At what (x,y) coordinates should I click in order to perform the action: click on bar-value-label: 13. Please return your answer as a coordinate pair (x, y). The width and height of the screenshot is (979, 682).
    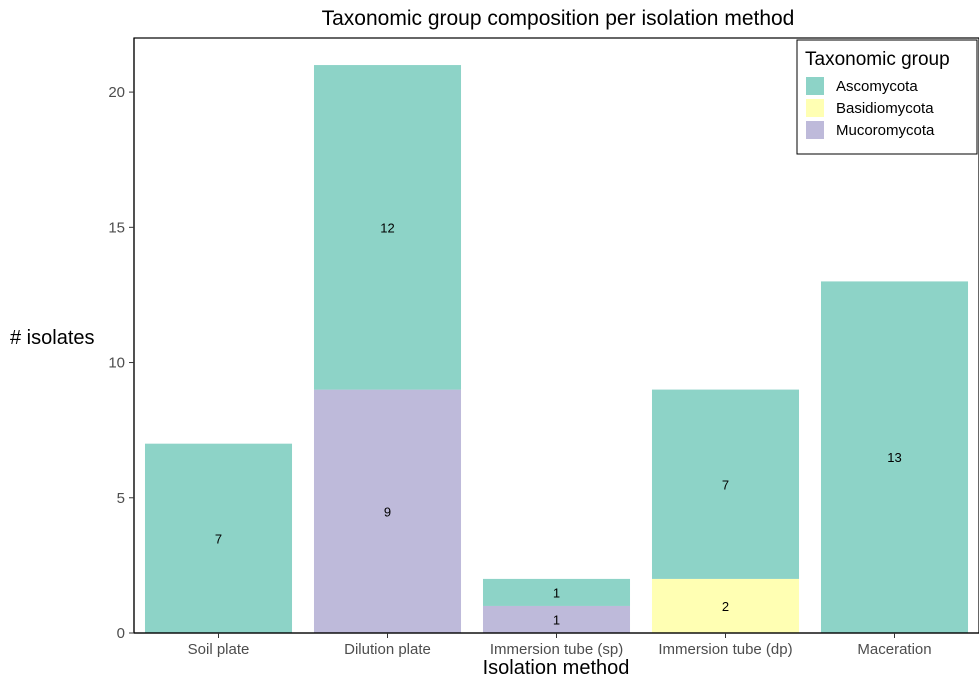
    Looking at the image, I should click on (894, 457).